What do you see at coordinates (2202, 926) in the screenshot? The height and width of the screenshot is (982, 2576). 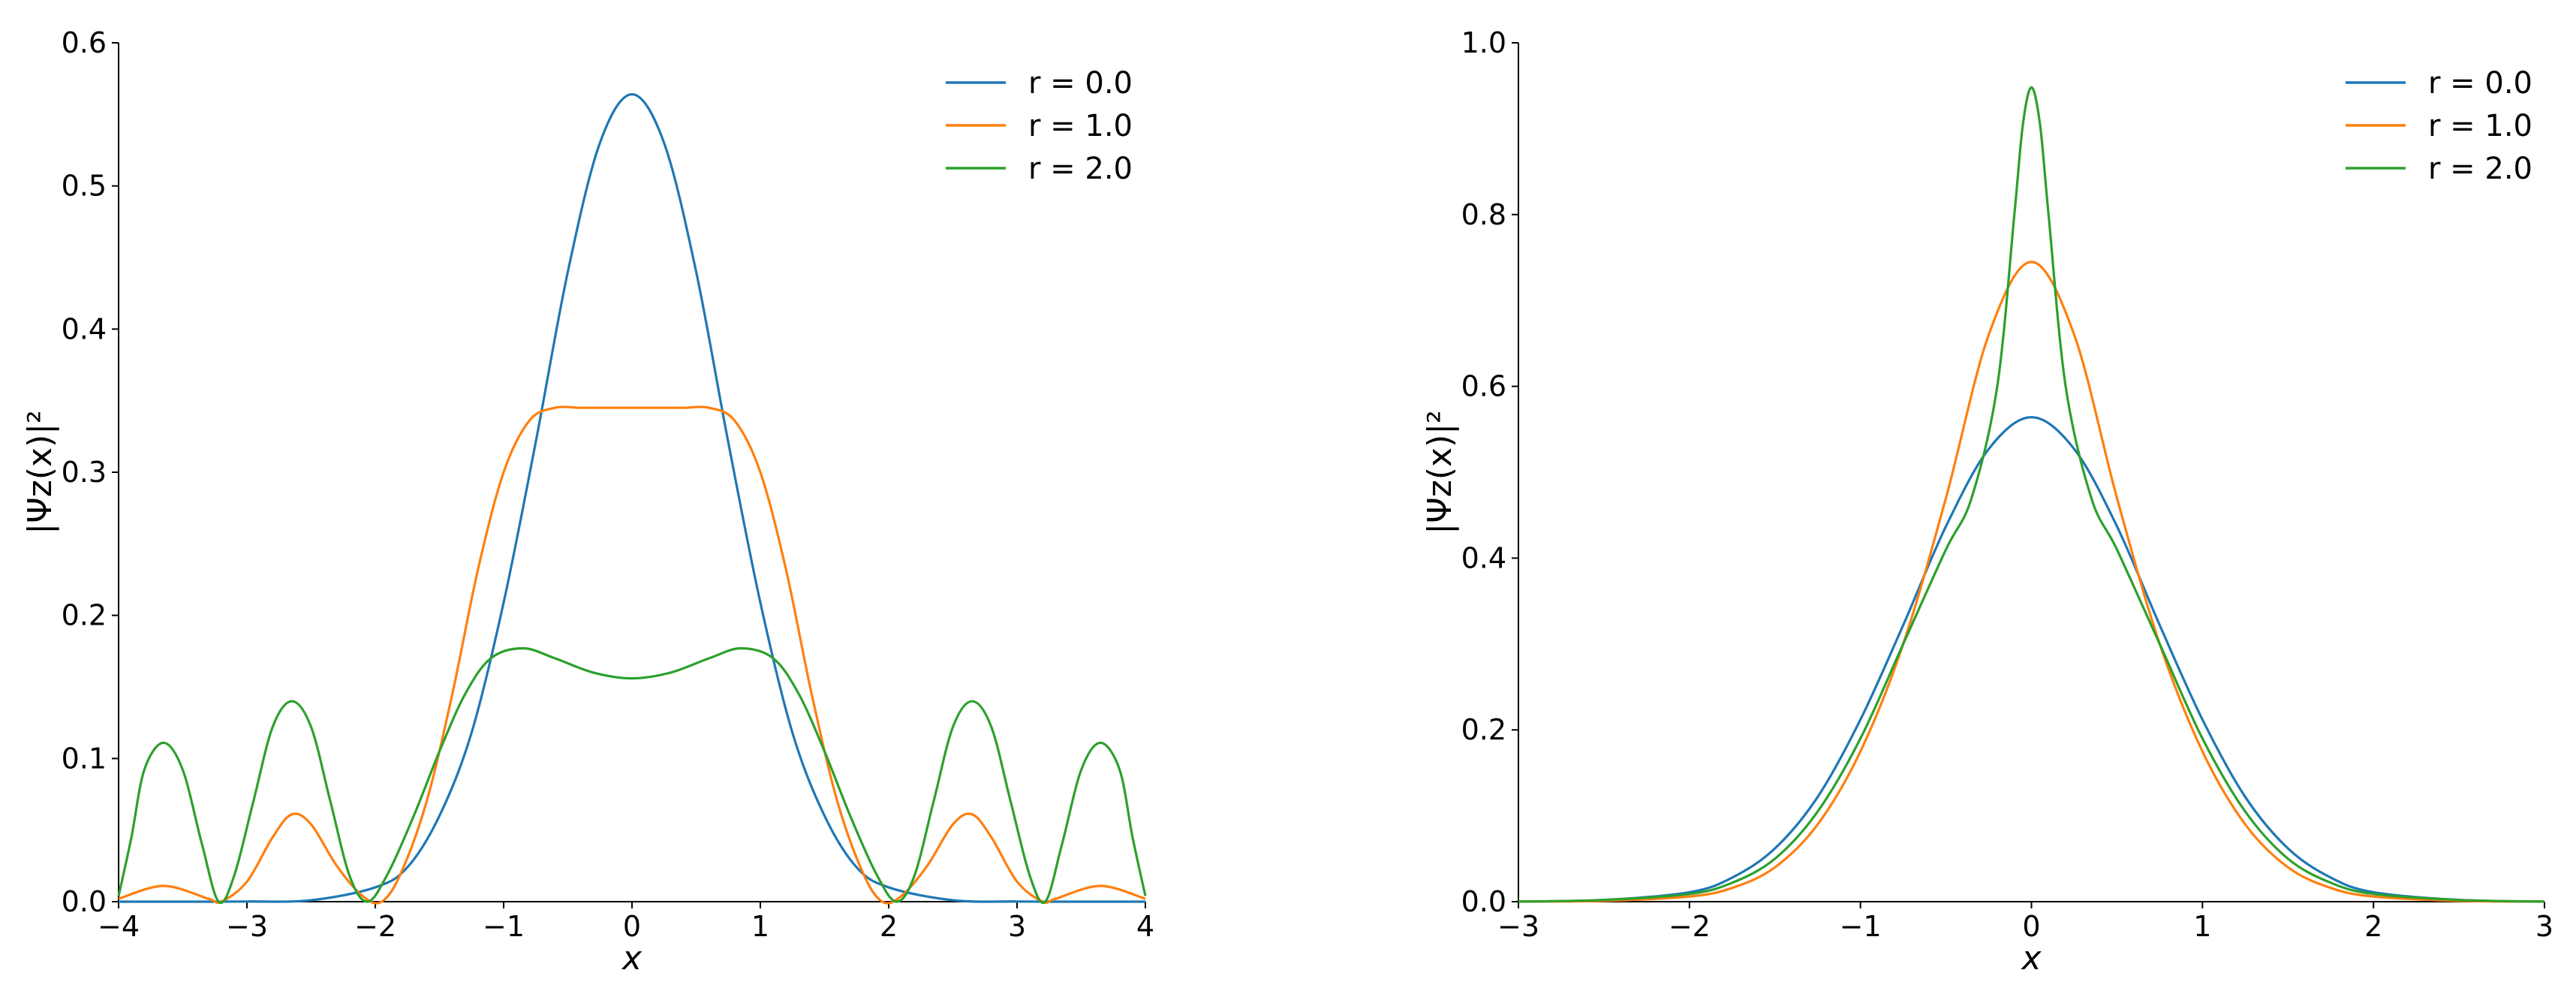 I see `right-x-tick-label: 1` at bounding box center [2202, 926].